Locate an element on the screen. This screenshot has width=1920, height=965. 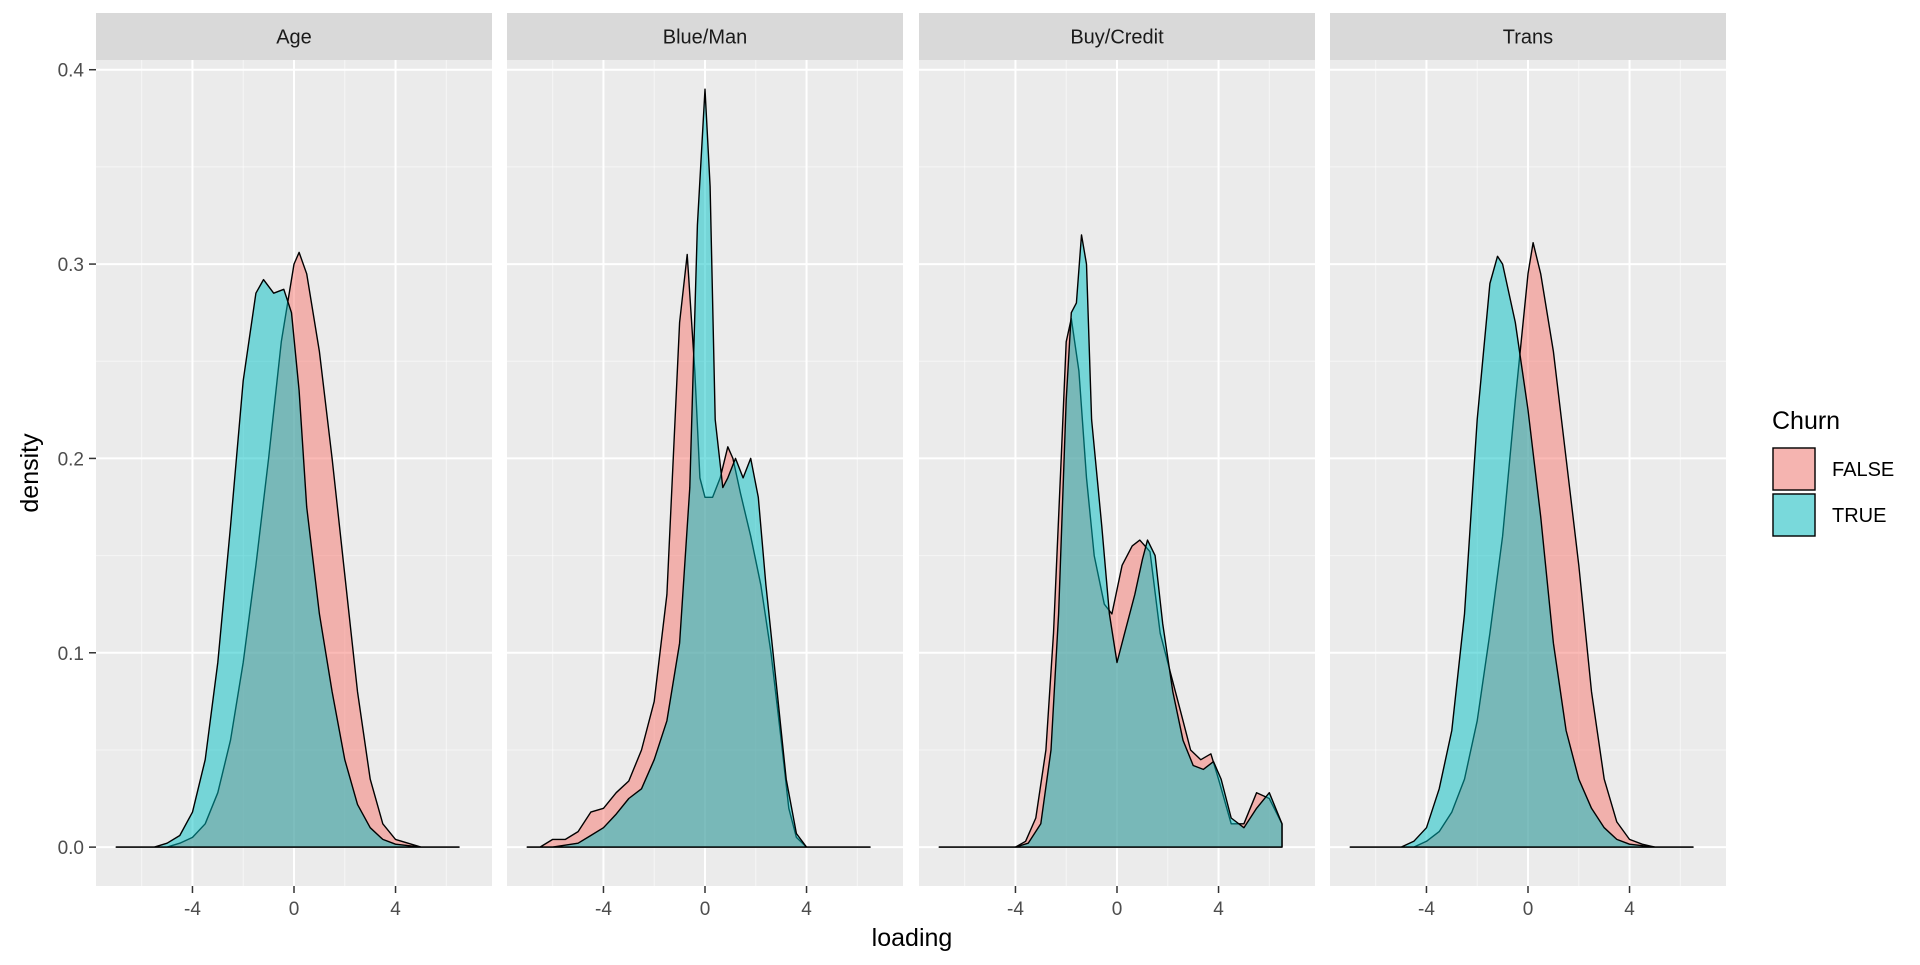
facet-strip-title: Trans is located at coordinates (1528, 38).